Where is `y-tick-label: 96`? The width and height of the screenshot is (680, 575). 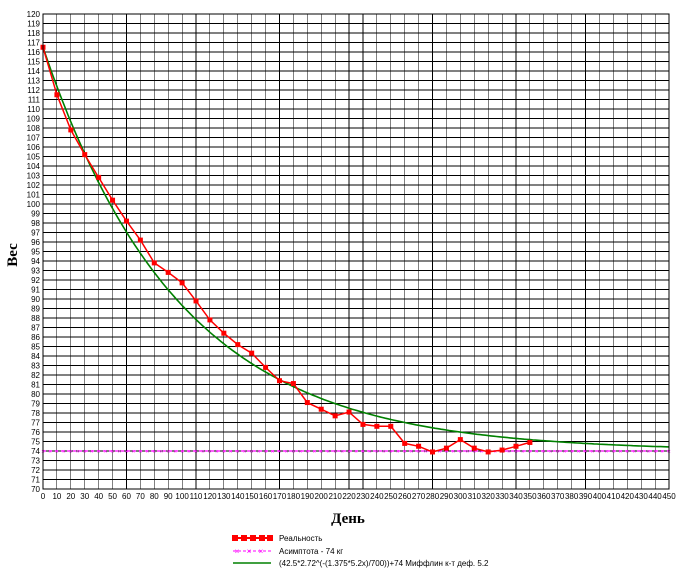
y-tick-label: 96 is located at coordinates (35, 242).